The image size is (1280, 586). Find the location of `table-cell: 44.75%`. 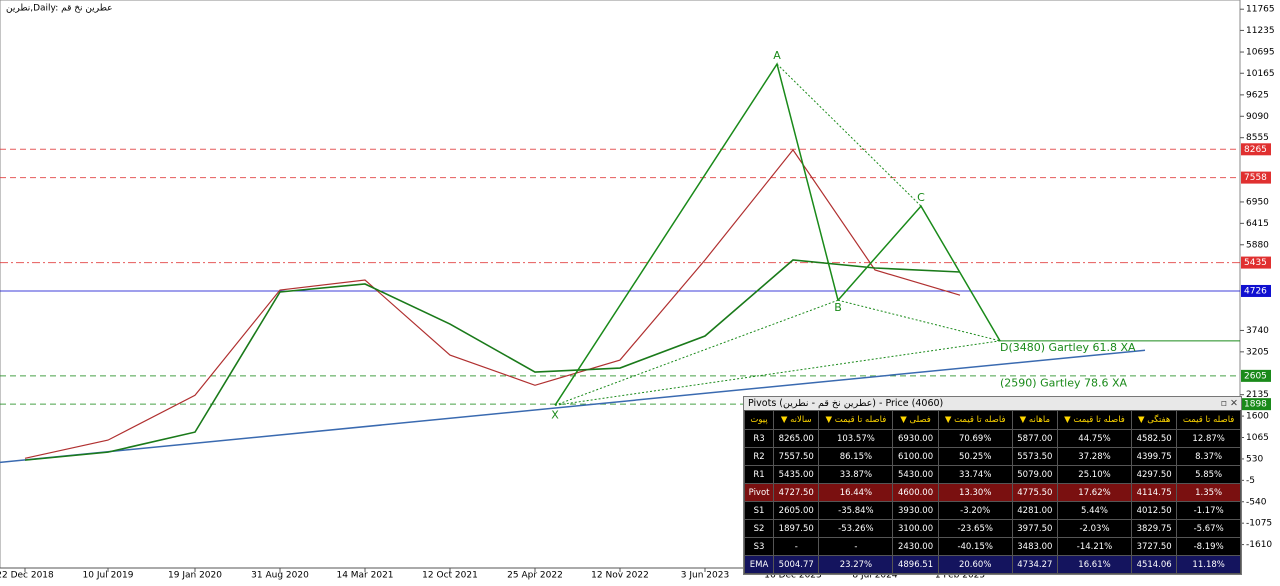

table-cell: 44.75% is located at coordinates (1094, 438).